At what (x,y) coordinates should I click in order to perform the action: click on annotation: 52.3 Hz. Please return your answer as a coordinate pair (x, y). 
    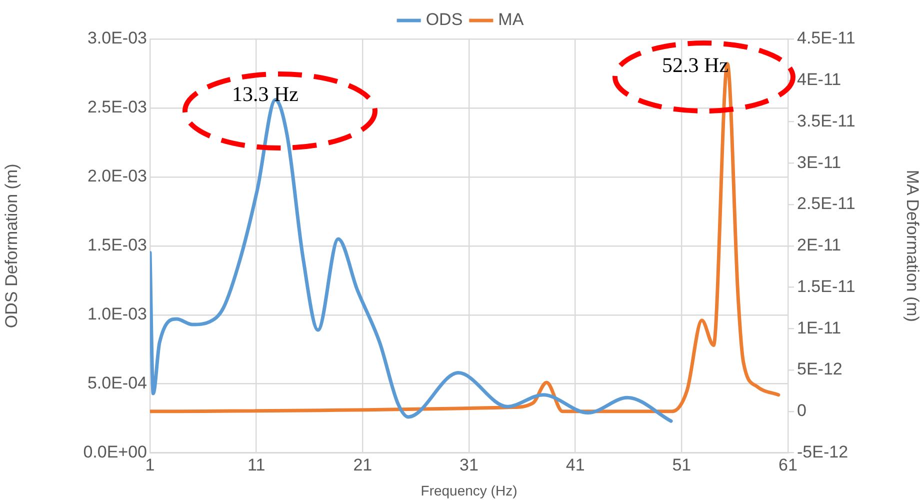
    Looking at the image, I should click on (695, 65).